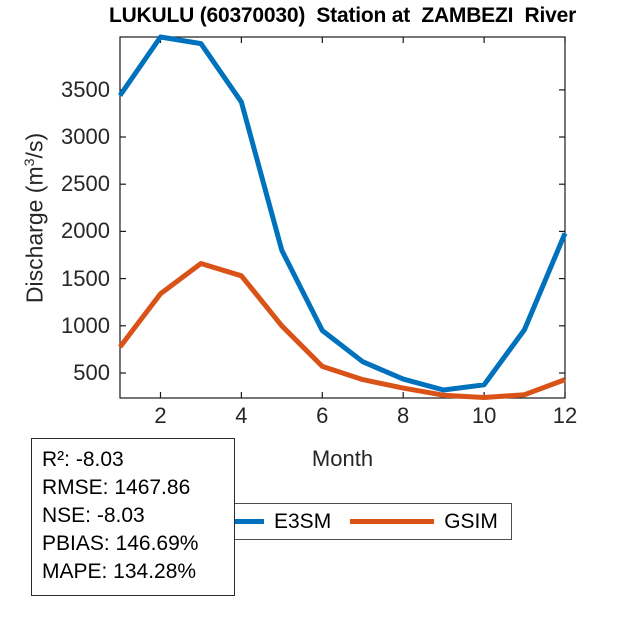 This screenshot has height=625, width=625. Describe the element at coordinates (85, 231) in the screenshot. I see `y-tick-label: 2000` at that location.